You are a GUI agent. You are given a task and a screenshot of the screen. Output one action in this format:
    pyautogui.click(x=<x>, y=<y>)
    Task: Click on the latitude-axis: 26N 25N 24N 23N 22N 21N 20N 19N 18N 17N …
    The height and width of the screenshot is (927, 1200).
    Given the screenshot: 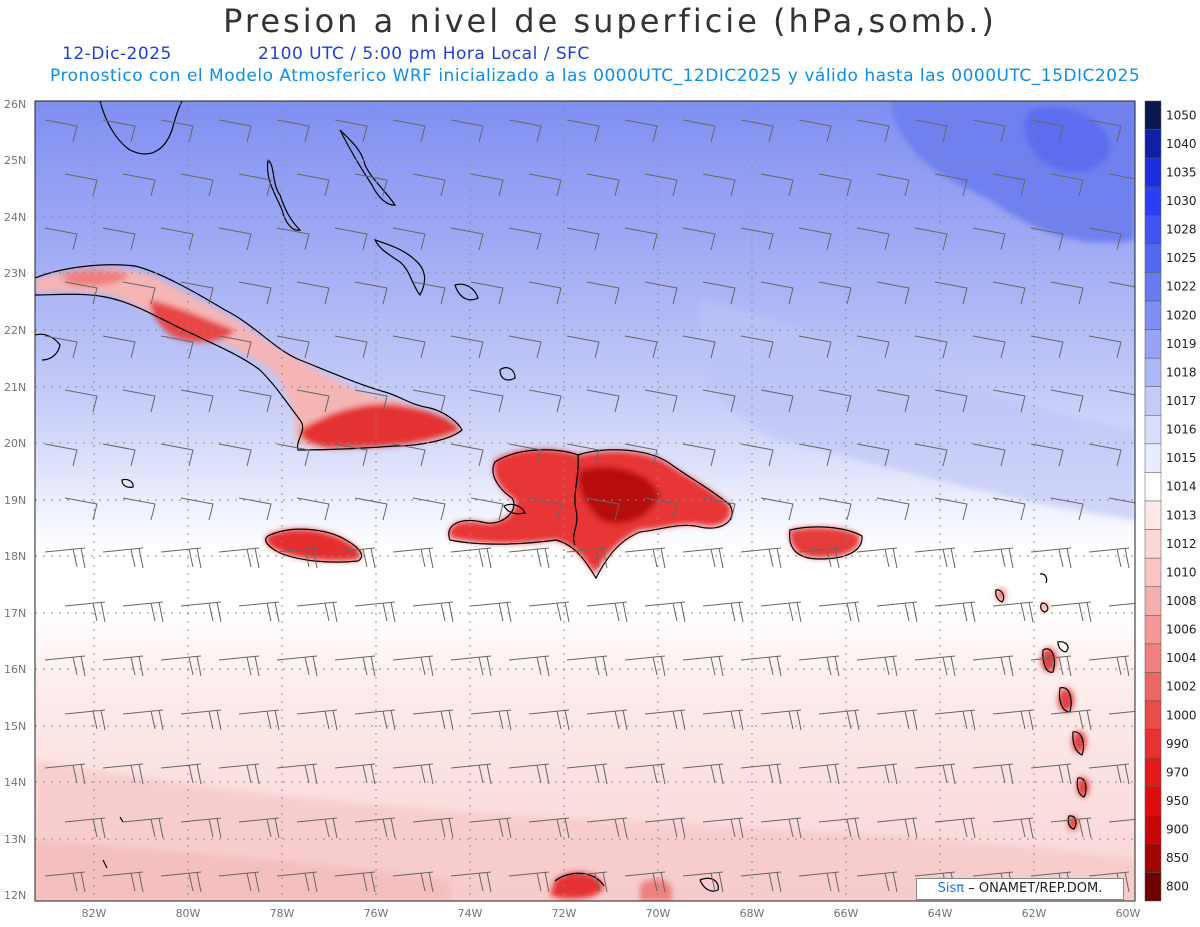 What is the action you would take?
    pyautogui.click(x=15, y=500)
    